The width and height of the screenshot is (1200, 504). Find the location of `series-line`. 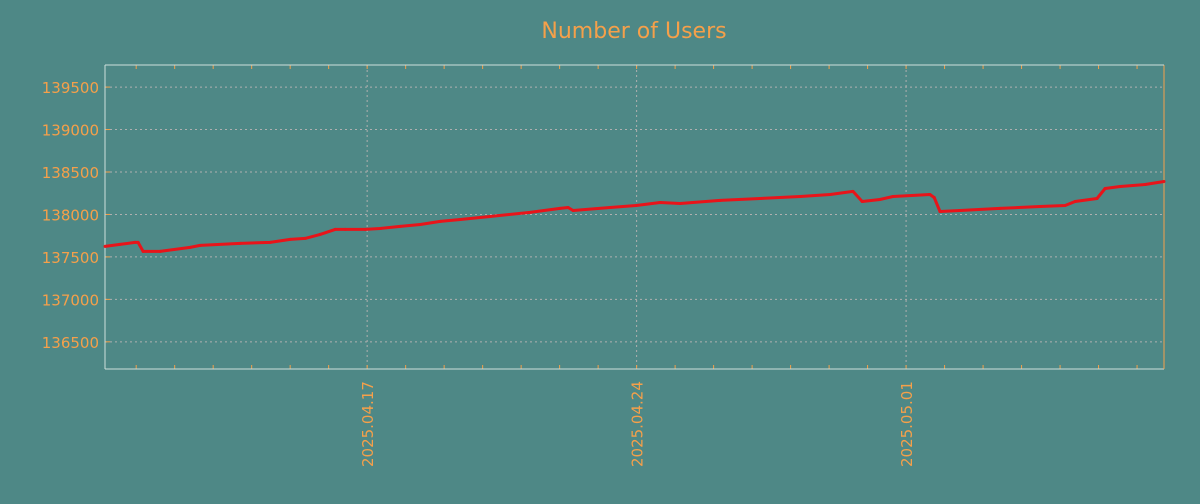

series-line is located at coordinates (634, 216).